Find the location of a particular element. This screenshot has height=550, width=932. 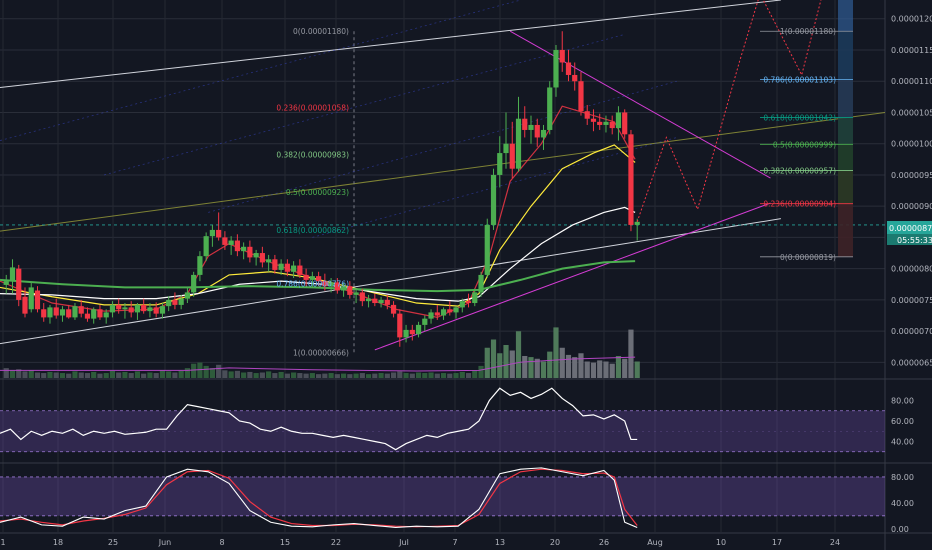

countdown-box is located at coordinates (909, 239).